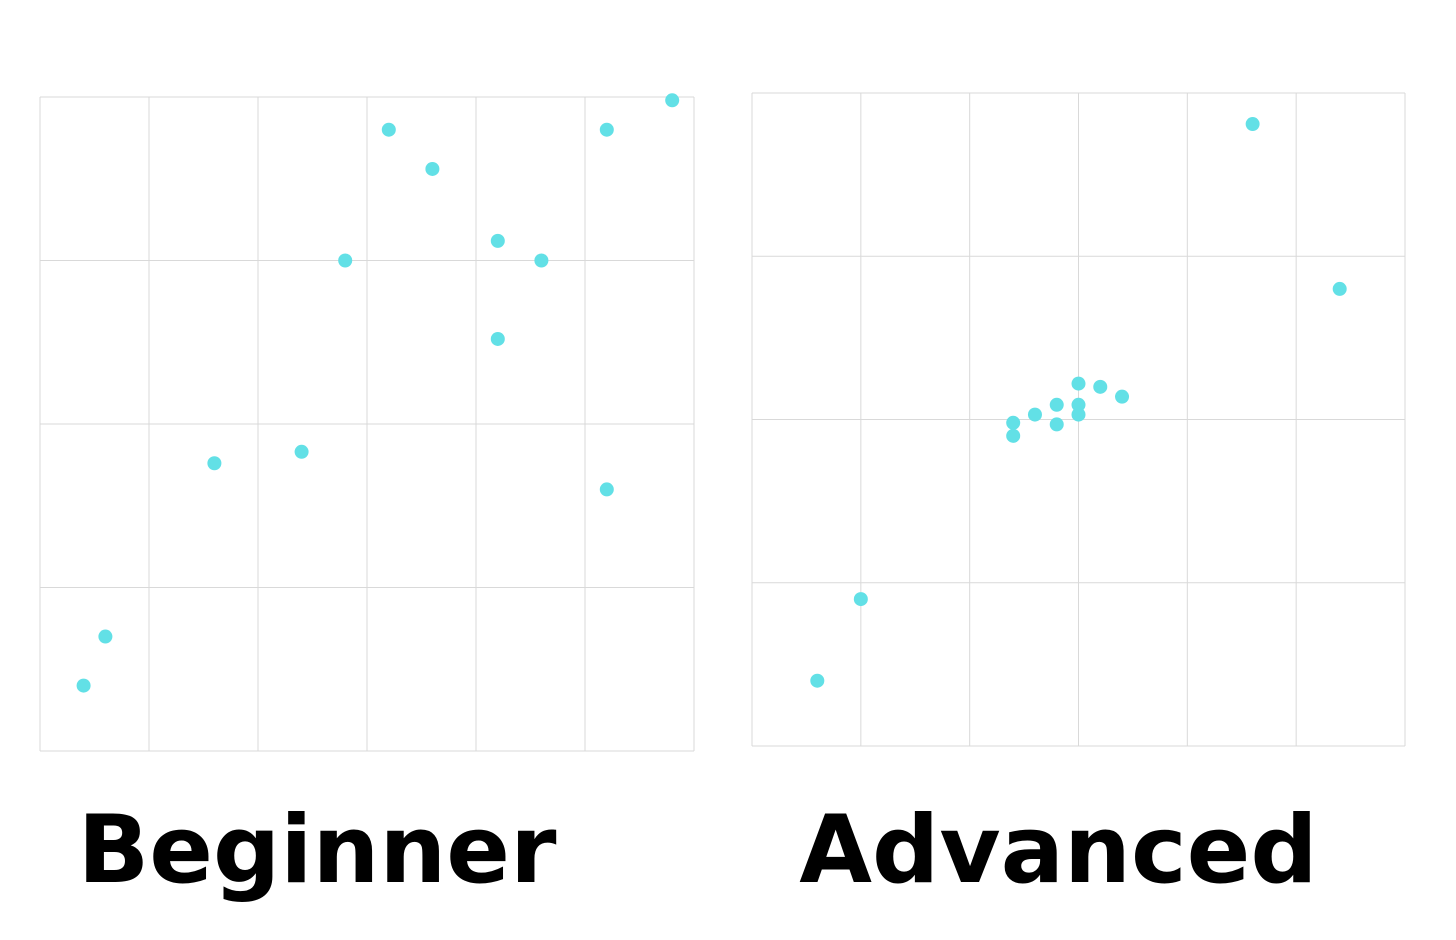 The image size is (1456, 940). I want to click on chart-title: Beginner, so click(318, 850).